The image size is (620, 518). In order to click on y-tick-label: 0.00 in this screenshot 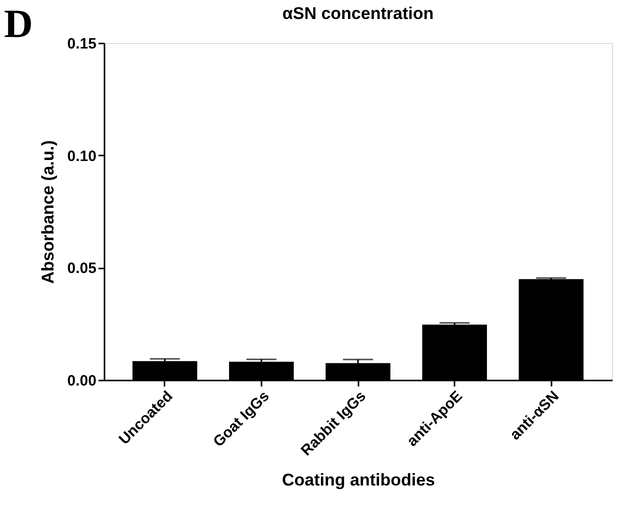, I will do `click(81, 381)`.